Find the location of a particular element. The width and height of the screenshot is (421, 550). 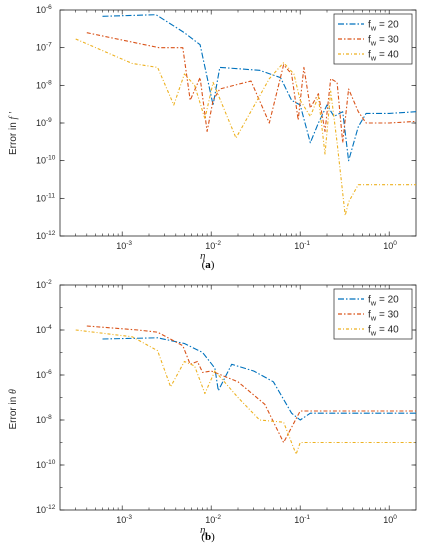

y-axis-label-symbol: f ′ is located at coordinates (13, 115).